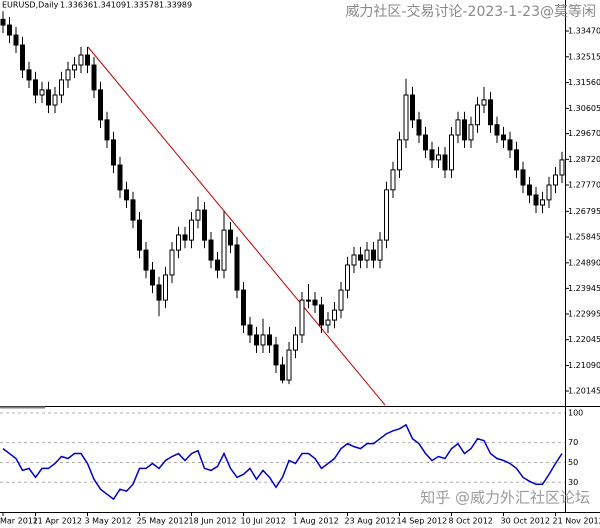 The height and width of the screenshot is (528, 600). Describe the element at coordinates (576, 521) in the screenshot. I see `x-tick-label: 21 Nov 2012` at that location.